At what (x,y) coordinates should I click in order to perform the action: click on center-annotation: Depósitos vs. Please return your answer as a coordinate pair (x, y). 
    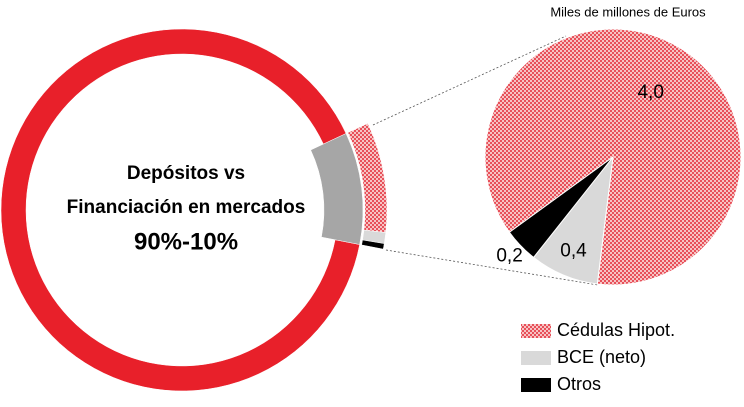
    Looking at the image, I should click on (186, 173).